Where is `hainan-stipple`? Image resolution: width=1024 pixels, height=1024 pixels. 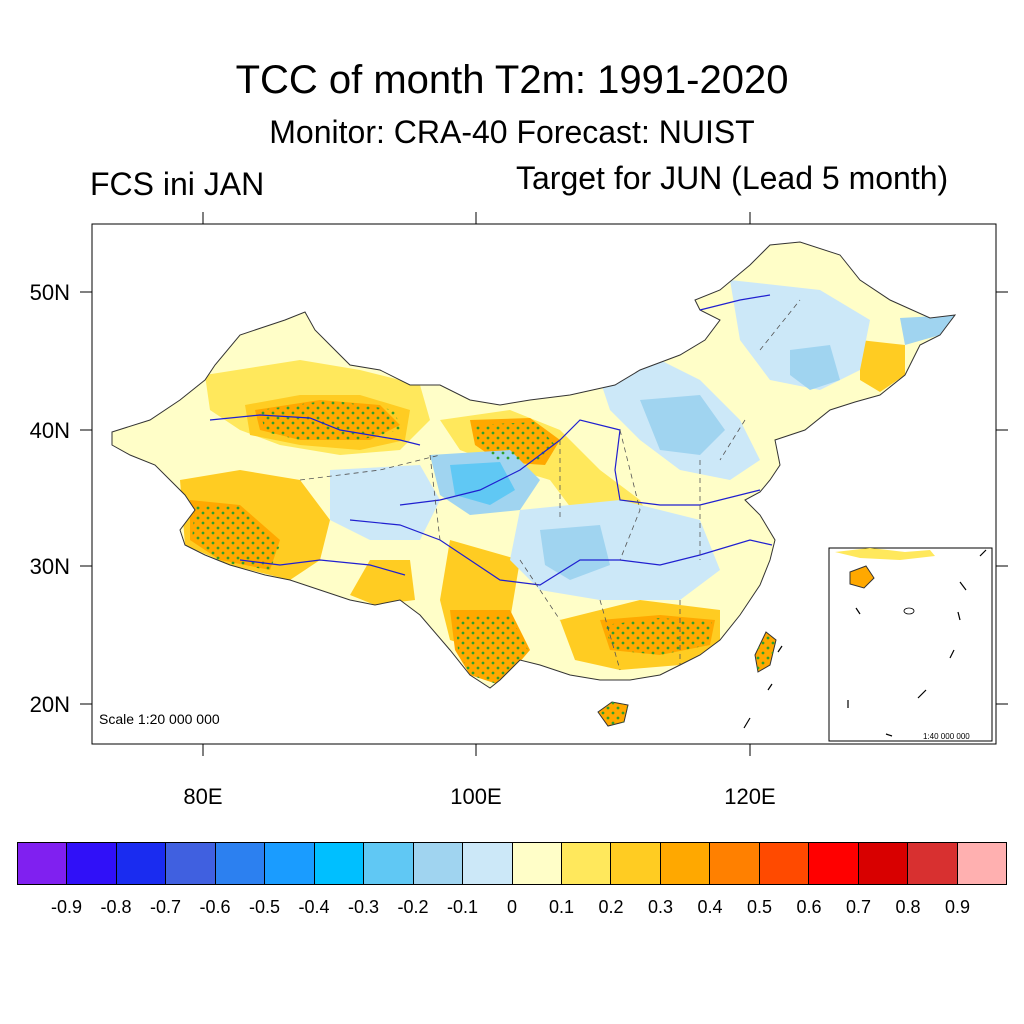 hainan-stipple is located at coordinates (613, 714).